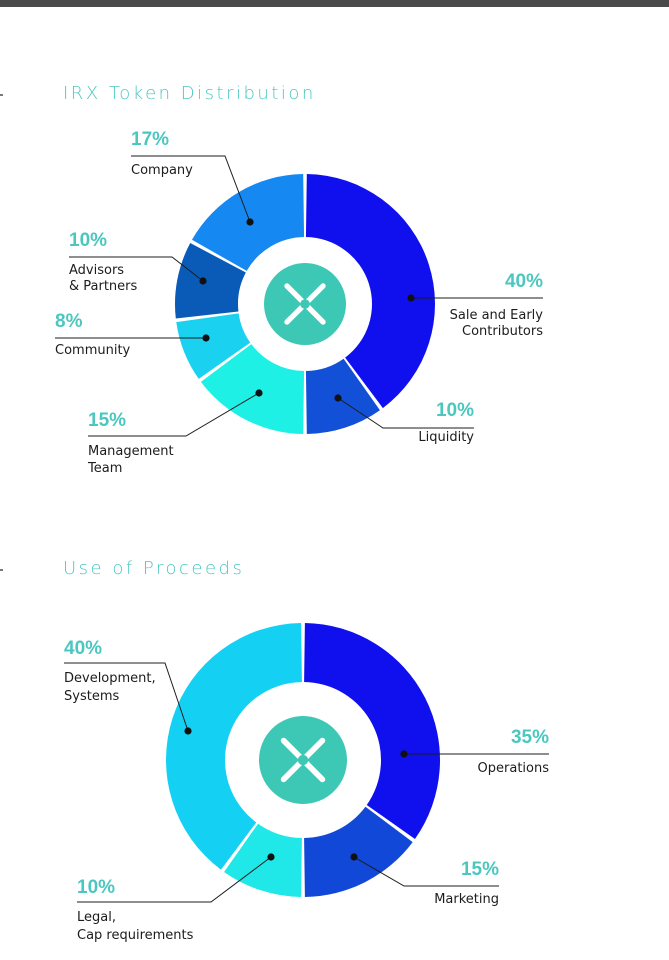 Image resolution: width=669 pixels, height=960 pixels. What do you see at coordinates (497, 315) in the screenshot?
I see `category-label-sale-and-early-contributors: Sale and Early` at bounding box center [497, 315].